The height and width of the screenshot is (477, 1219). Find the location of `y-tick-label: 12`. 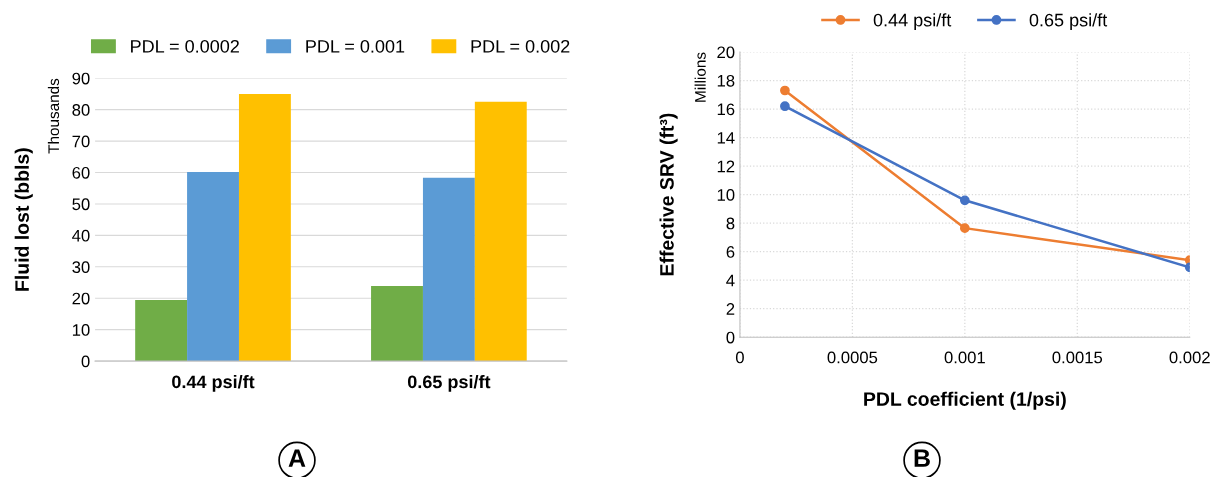

y-tick-label: 12 is located at coordinates (726, 166).